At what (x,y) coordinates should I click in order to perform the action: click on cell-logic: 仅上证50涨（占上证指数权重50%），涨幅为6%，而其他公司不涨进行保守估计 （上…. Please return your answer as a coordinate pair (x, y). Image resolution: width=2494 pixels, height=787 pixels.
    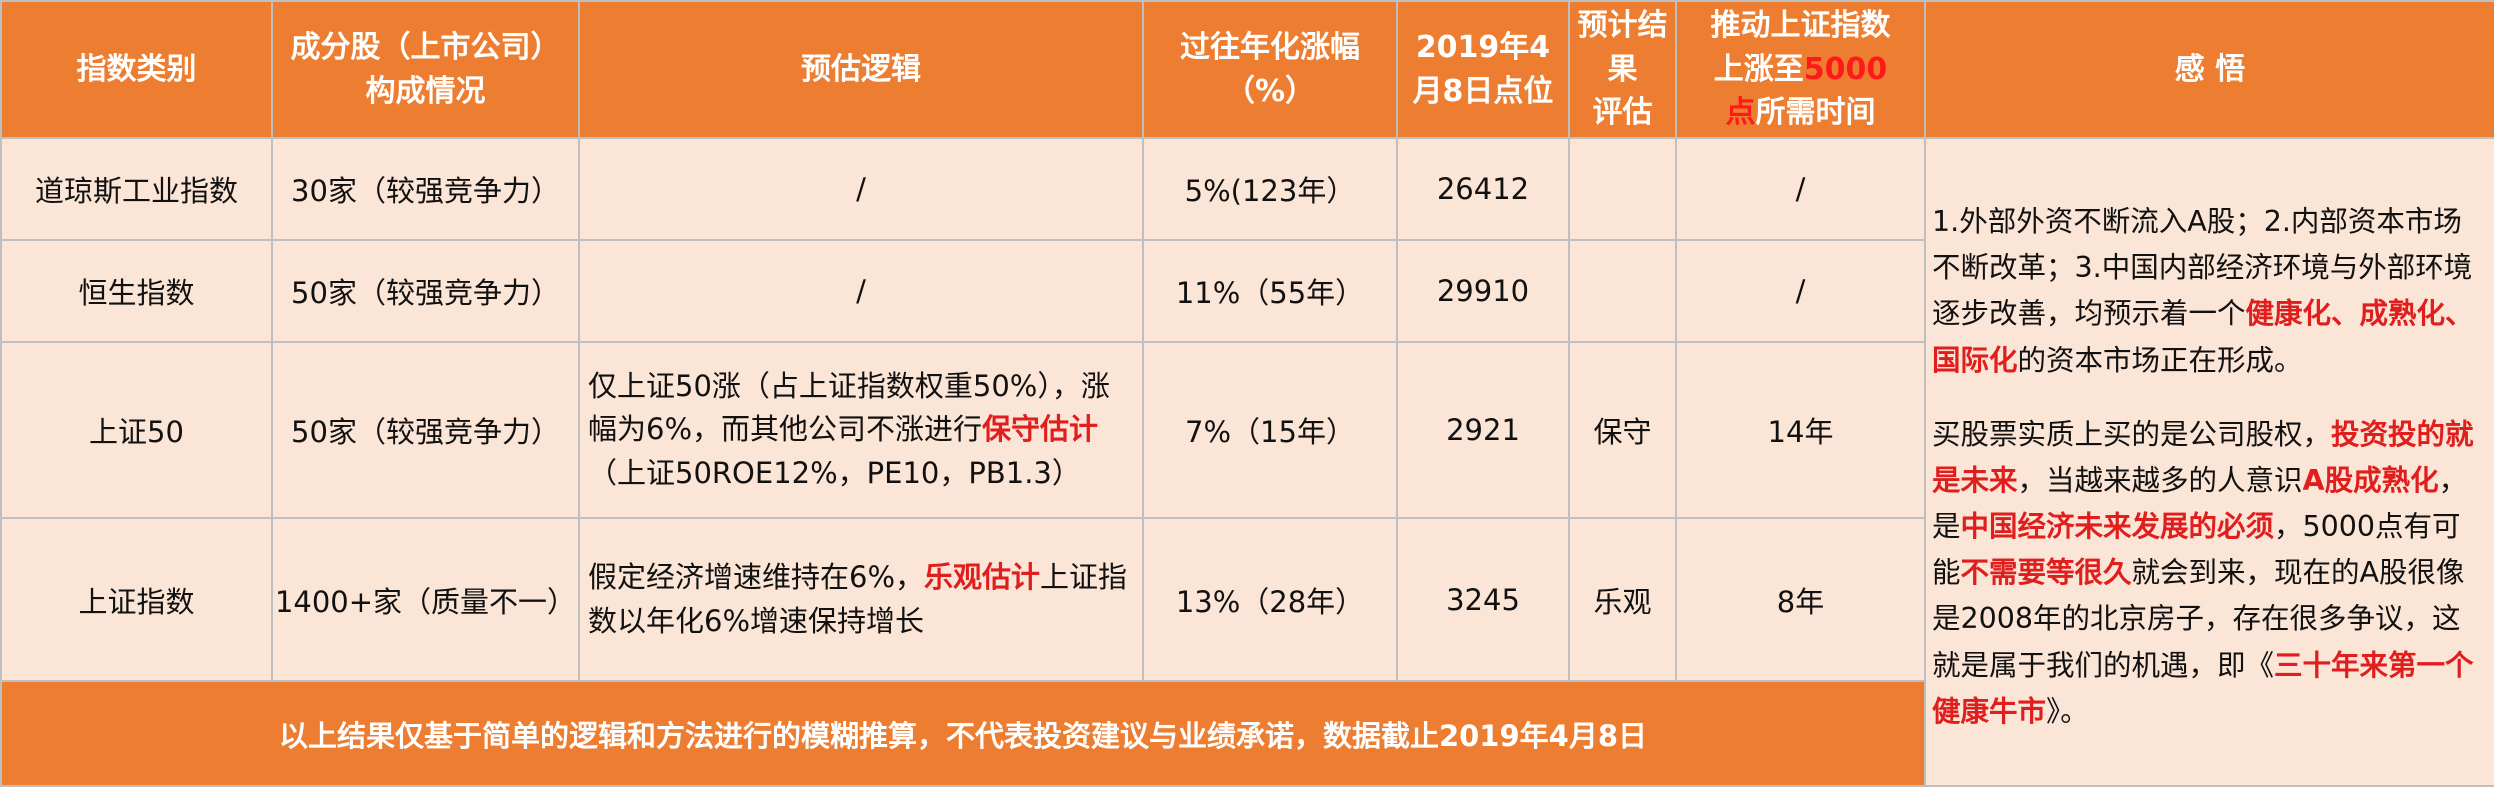
    Looking at the image, I should click on (861, 430).